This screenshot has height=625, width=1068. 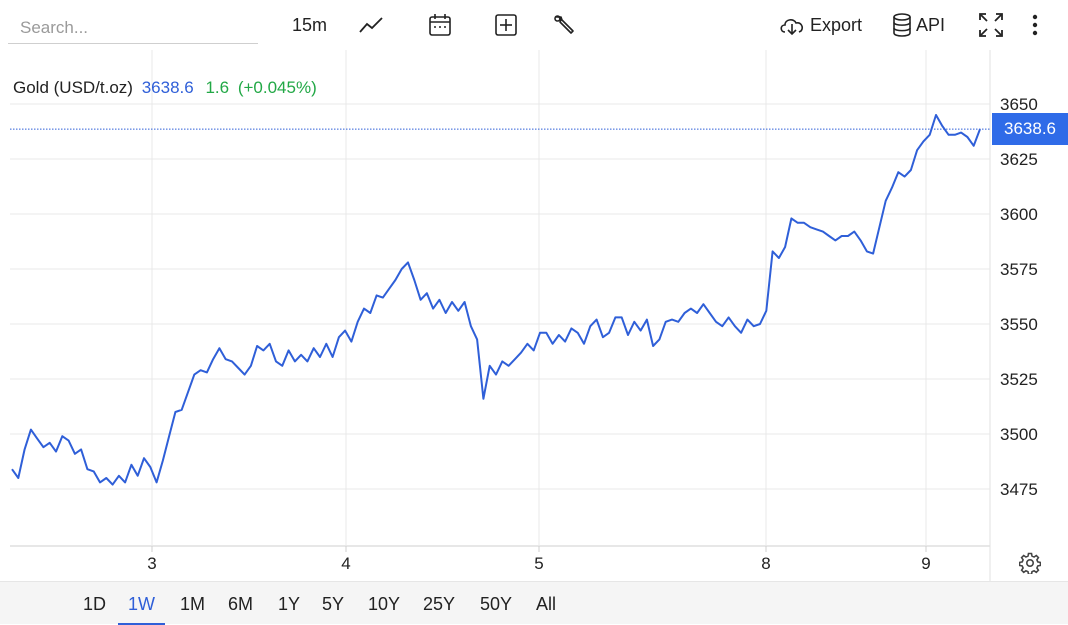 What do you see at coordinates (1030, 129) in the screenshot?
I see `last-price-tag: 3638.6` at bounding box center [1030, 129].